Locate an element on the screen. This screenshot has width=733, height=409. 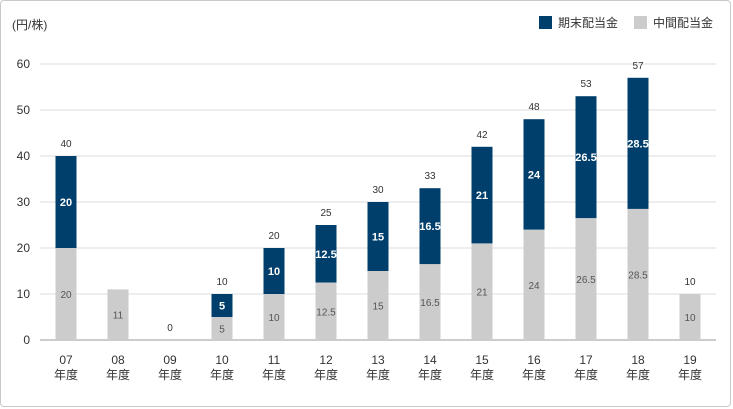
legend-item-final: 期末配当金 is located at coordinates (578, 22).